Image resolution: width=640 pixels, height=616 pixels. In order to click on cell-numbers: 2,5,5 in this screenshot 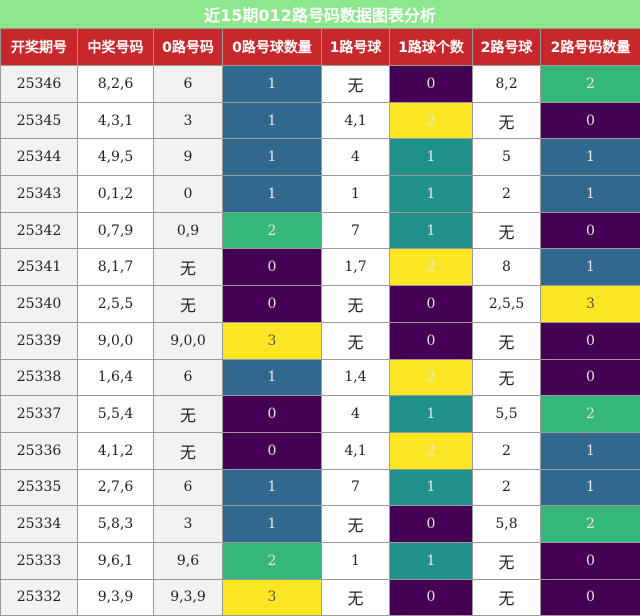, I will do `click(116, 304)`.